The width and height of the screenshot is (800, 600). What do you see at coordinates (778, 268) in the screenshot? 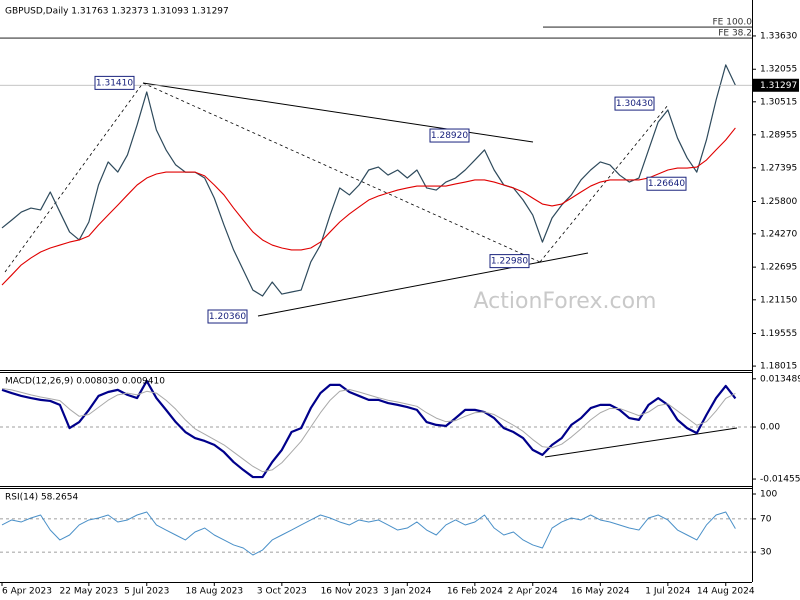
I see `y-tick-label: 1.22695` at bounding box center [778, 268].